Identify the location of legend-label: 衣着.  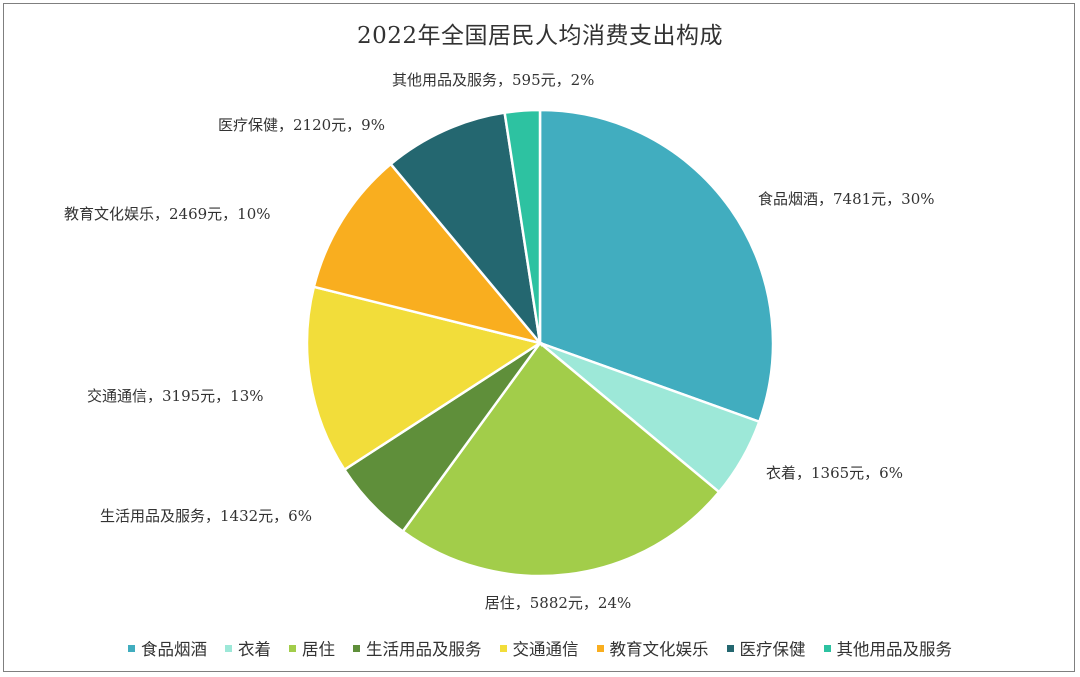
(254, 649).